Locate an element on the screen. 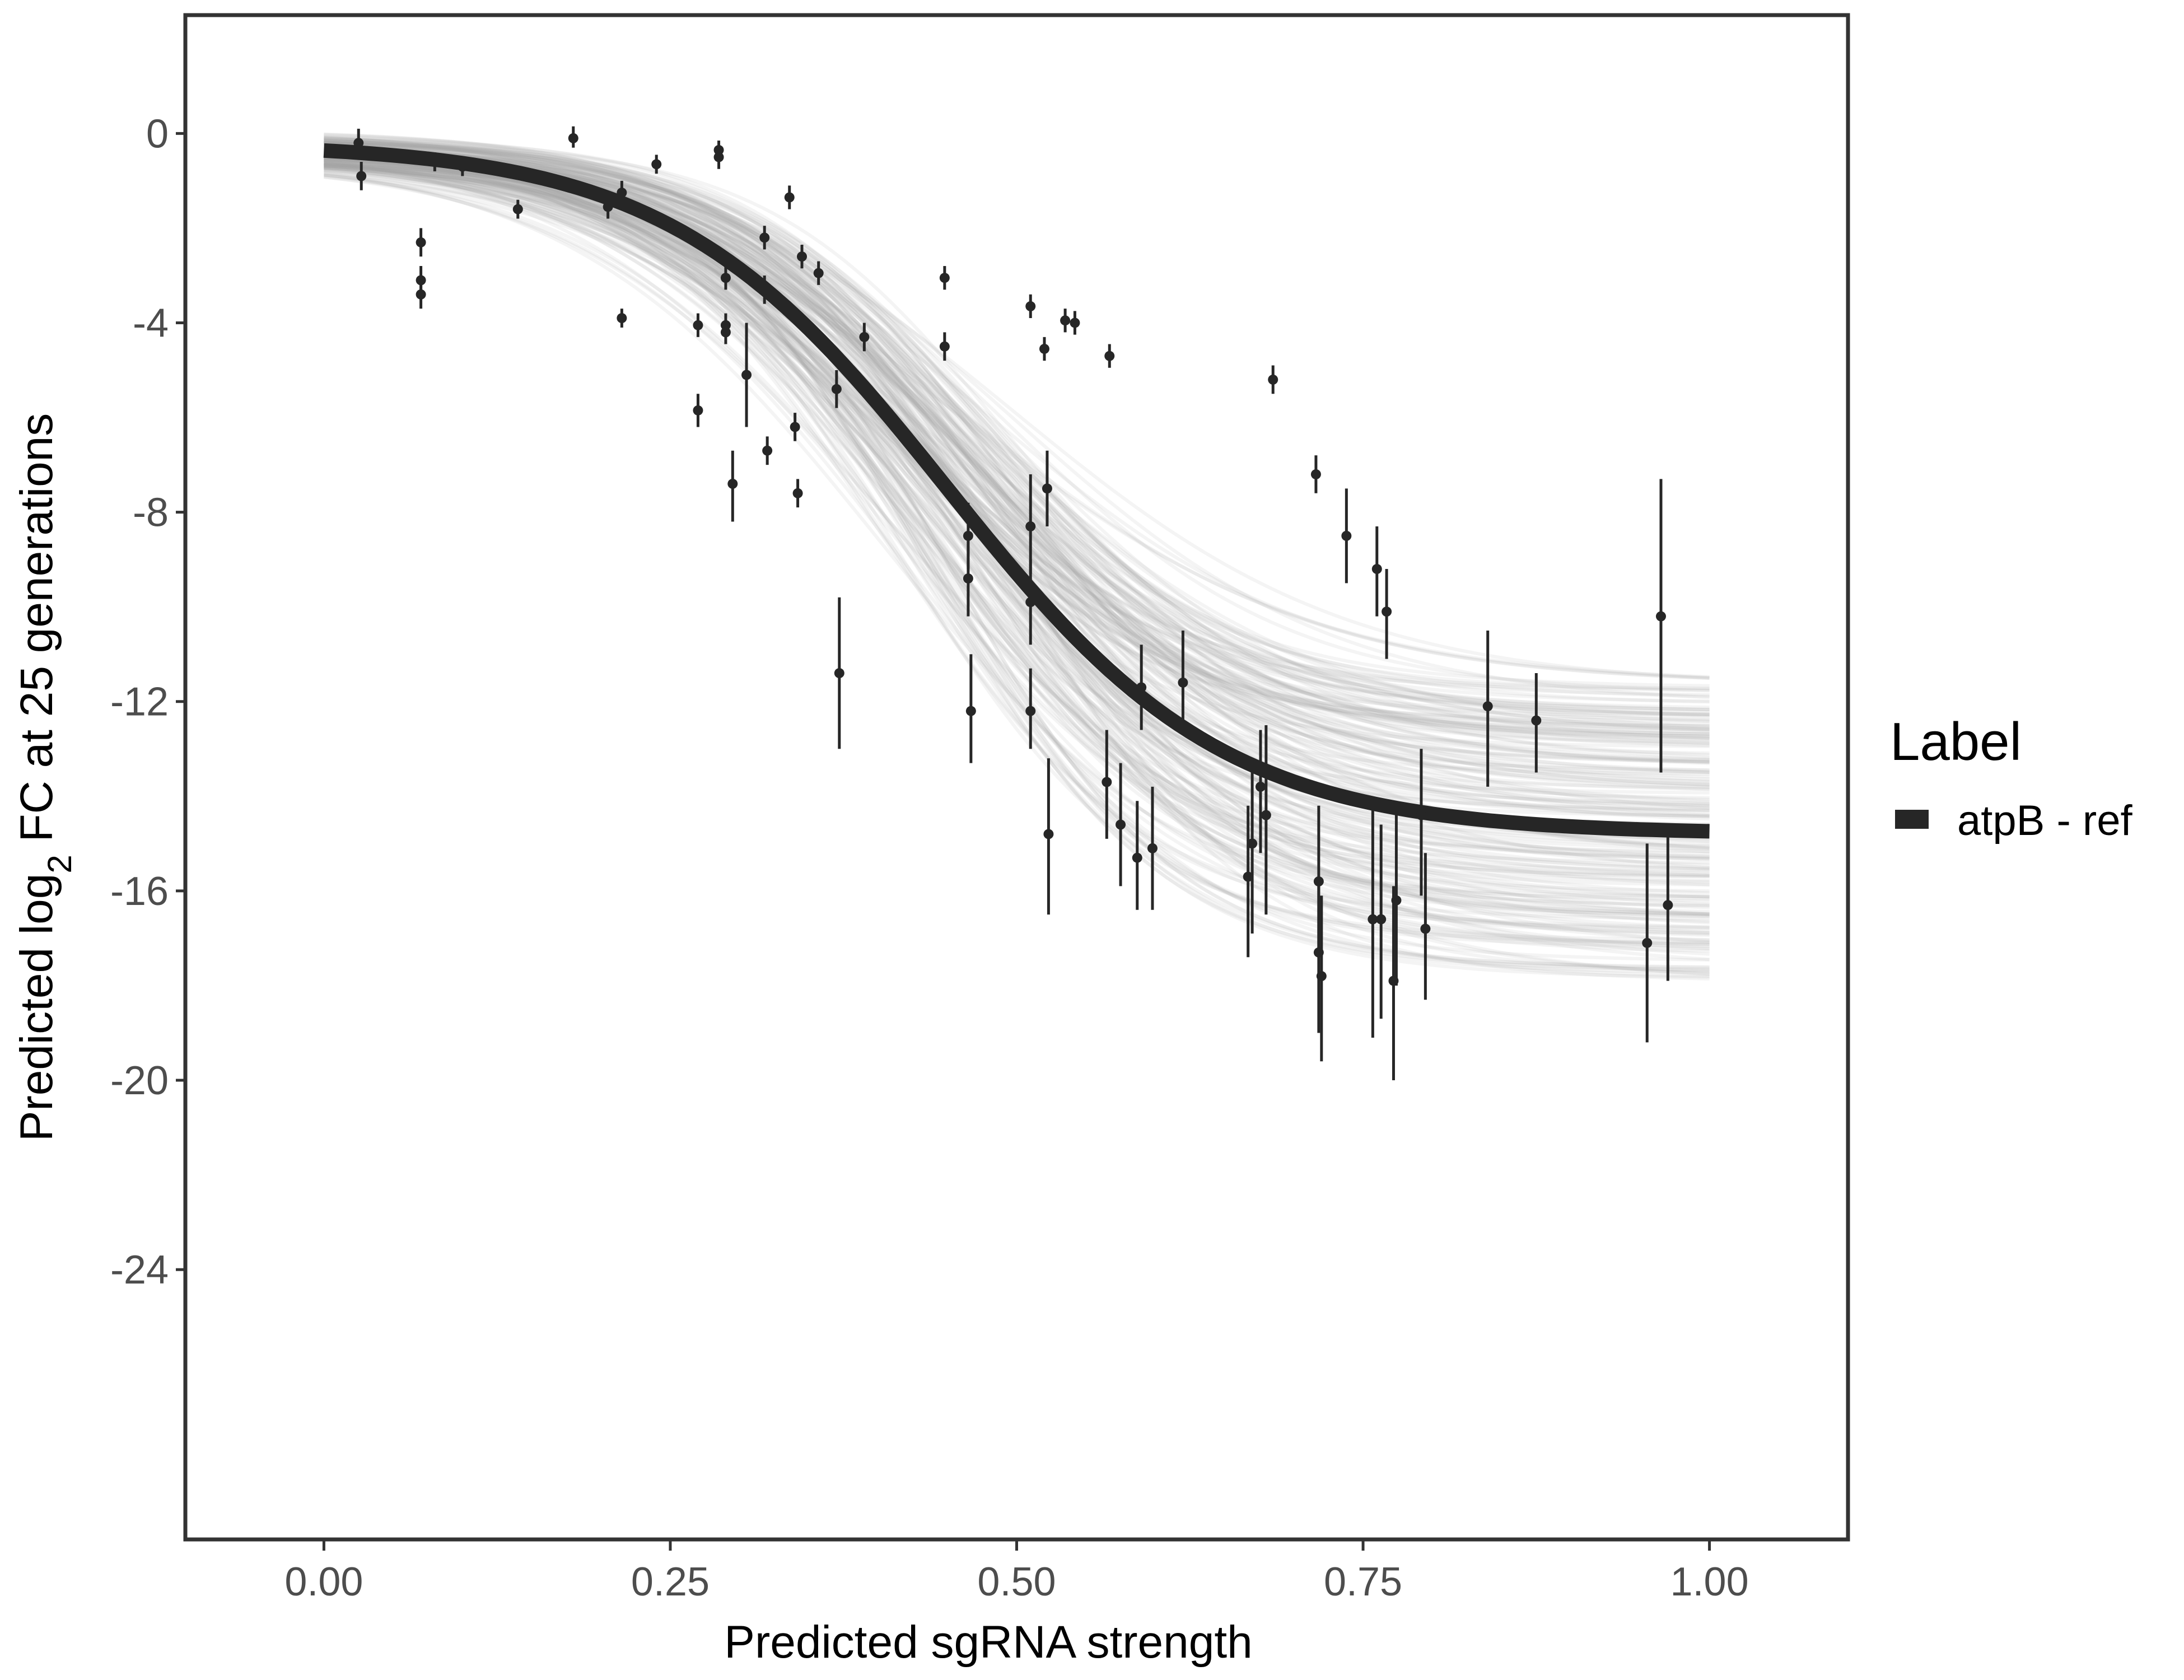 Image resolution: width=2184 pixels, height=1680 pixels. y-tick-label: -20 is located at coordinates (140, 1081).